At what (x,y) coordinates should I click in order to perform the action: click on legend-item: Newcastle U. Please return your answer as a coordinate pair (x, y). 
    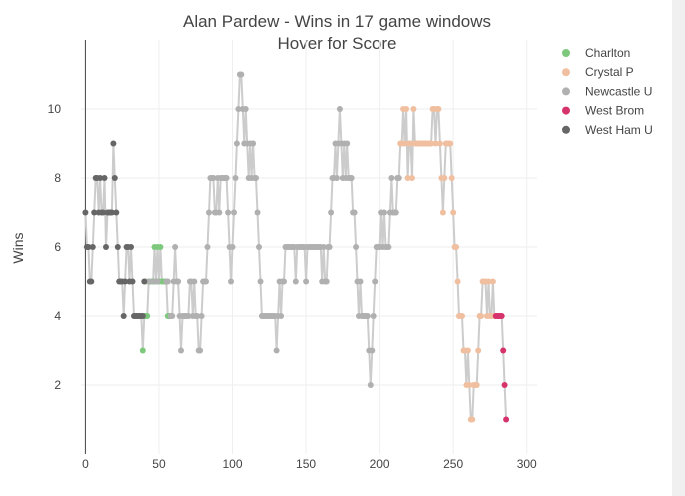
    Looking at the image, I should click on (607, 91).